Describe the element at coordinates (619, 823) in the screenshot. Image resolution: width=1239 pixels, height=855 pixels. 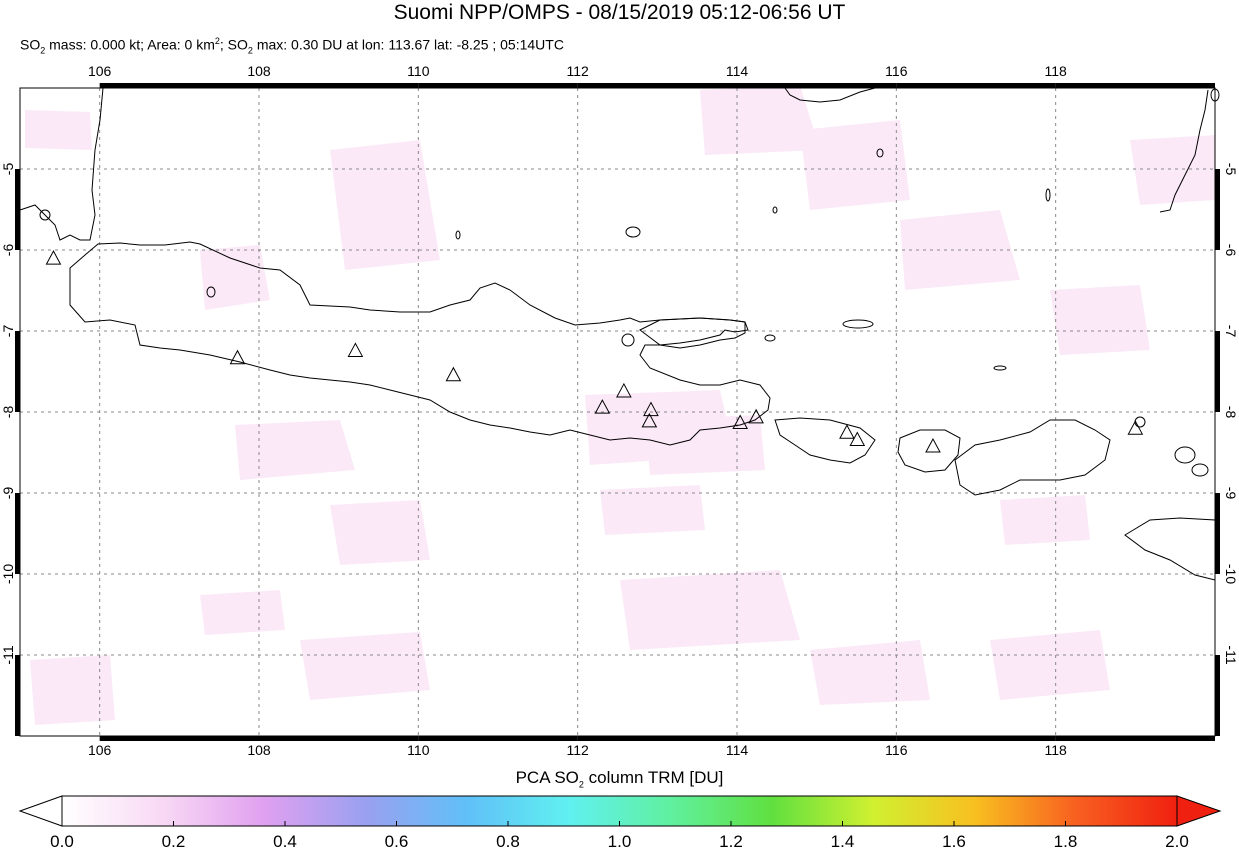
I see `colorbar-tickmarks` at that location.